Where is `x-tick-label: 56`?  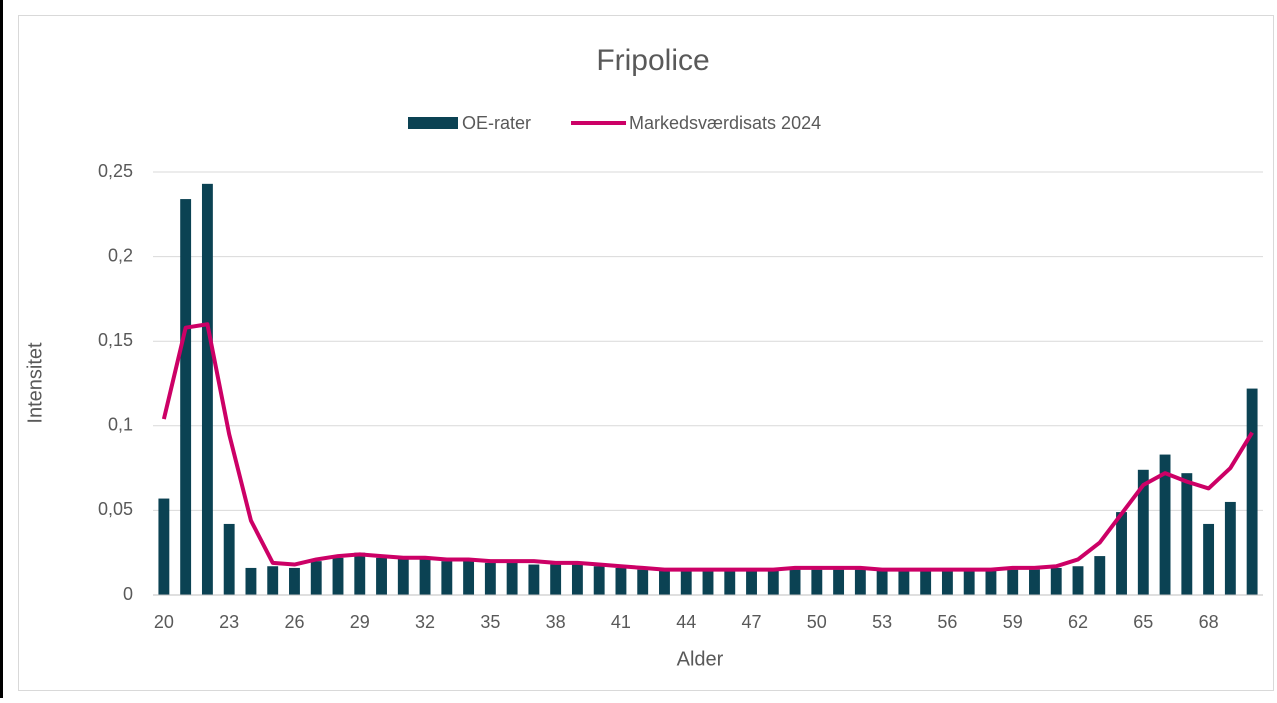 x-tick-label: 56 is located at coordinates (947, 622).